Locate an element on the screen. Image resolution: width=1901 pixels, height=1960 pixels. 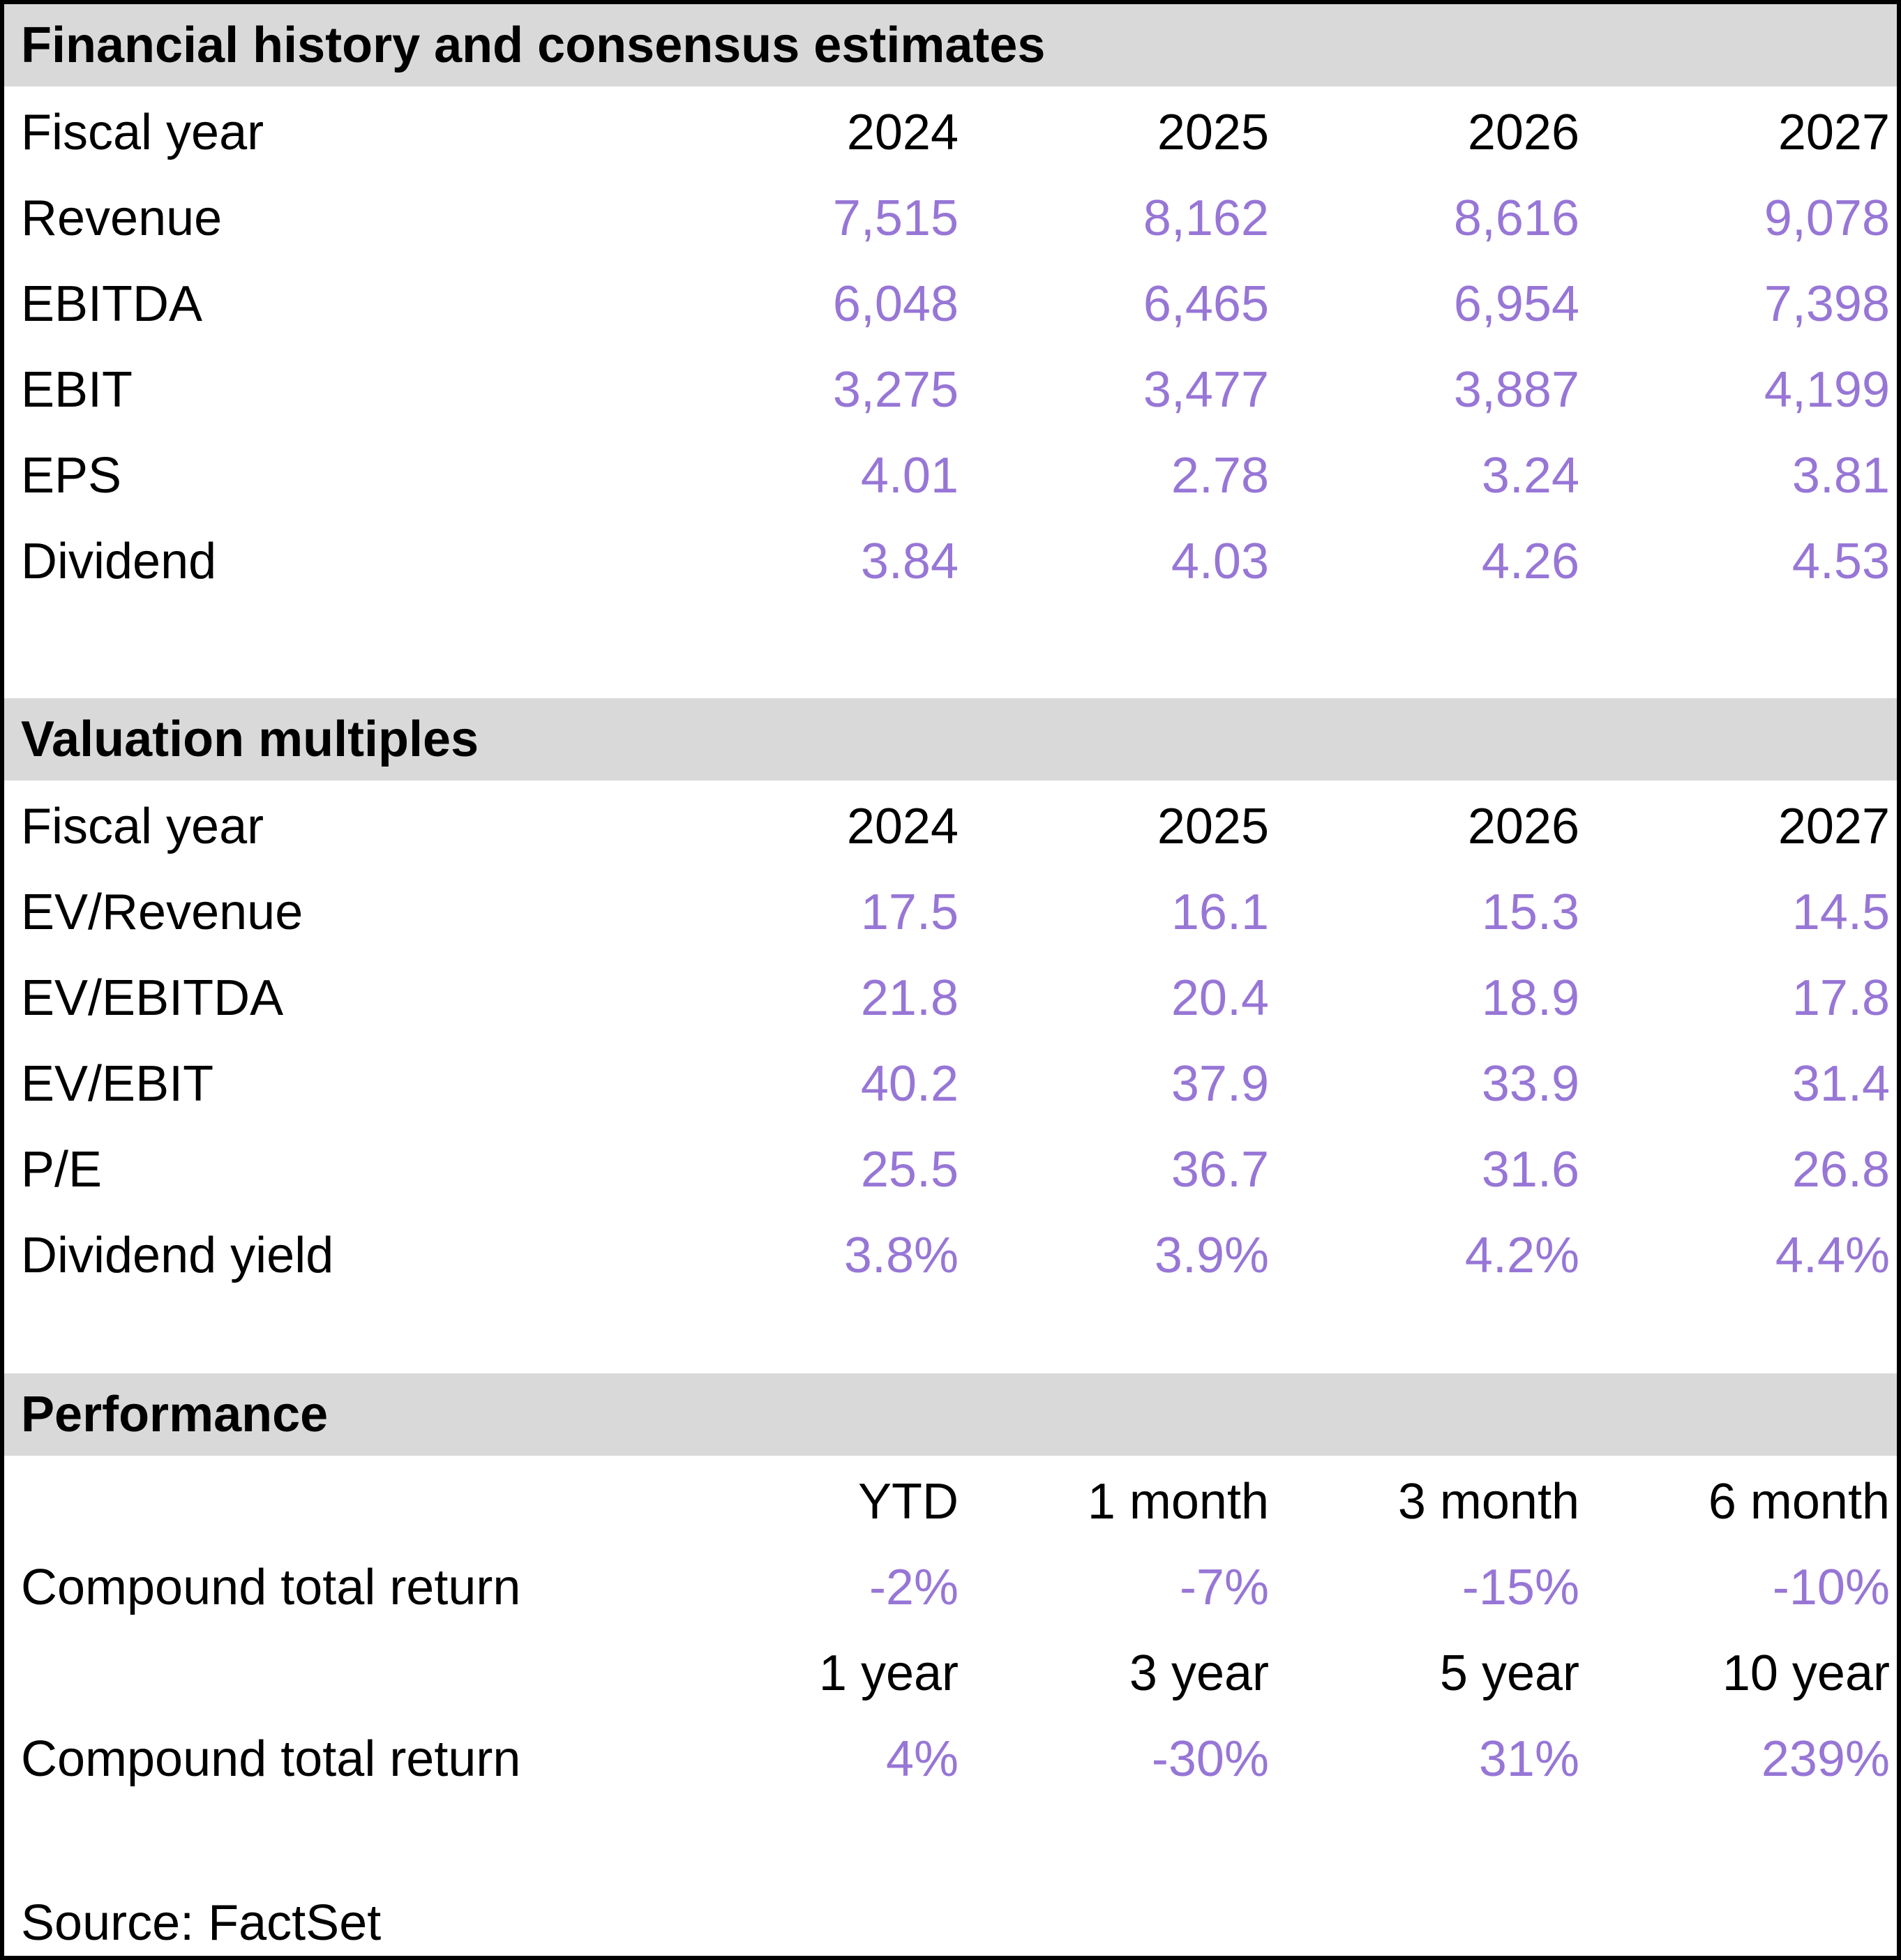
cell-value: 4.03 is located at coordinates (1220, 561).